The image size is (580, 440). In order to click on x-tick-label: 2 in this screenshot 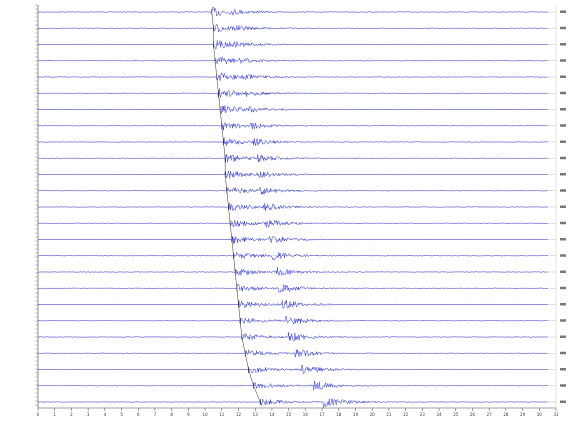, I will do `click(71, 414)`.